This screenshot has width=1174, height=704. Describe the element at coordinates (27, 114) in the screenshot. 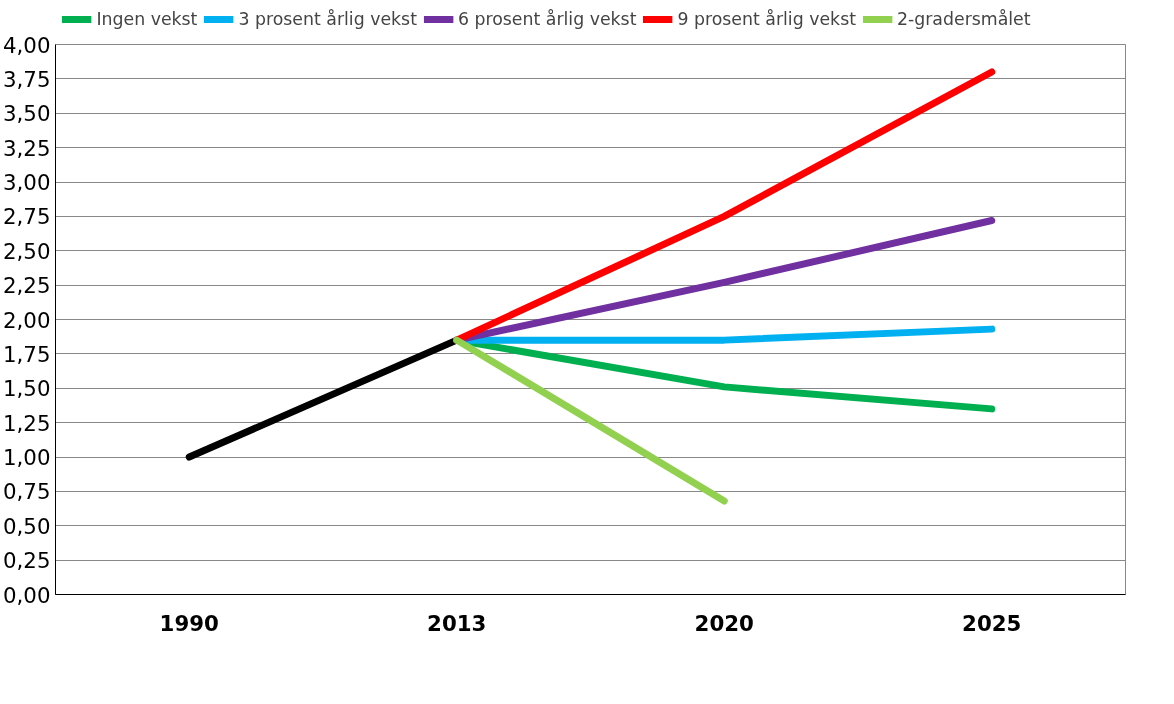

I see `y-tick-label: 3,50` at that location.